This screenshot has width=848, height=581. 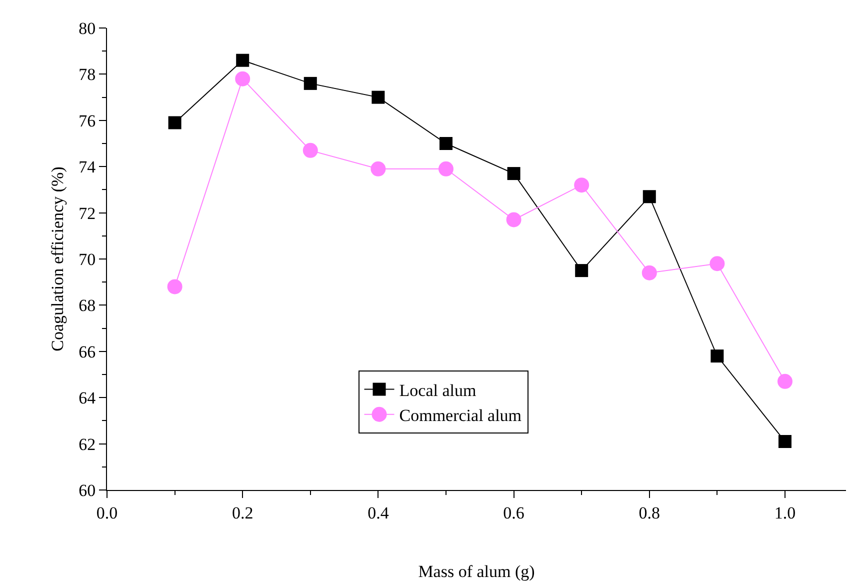 I want to click on y-tick-label: 74, so click(x=87, y=167).